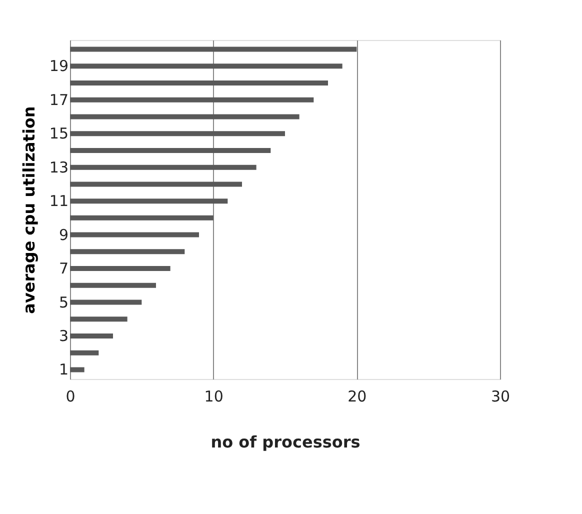 This screenshot has width=582, height=514. What do you see at coordinates (63, 302) in the screenshot?
I see `y-tick-label: 5` at bounding box center [63, 302].